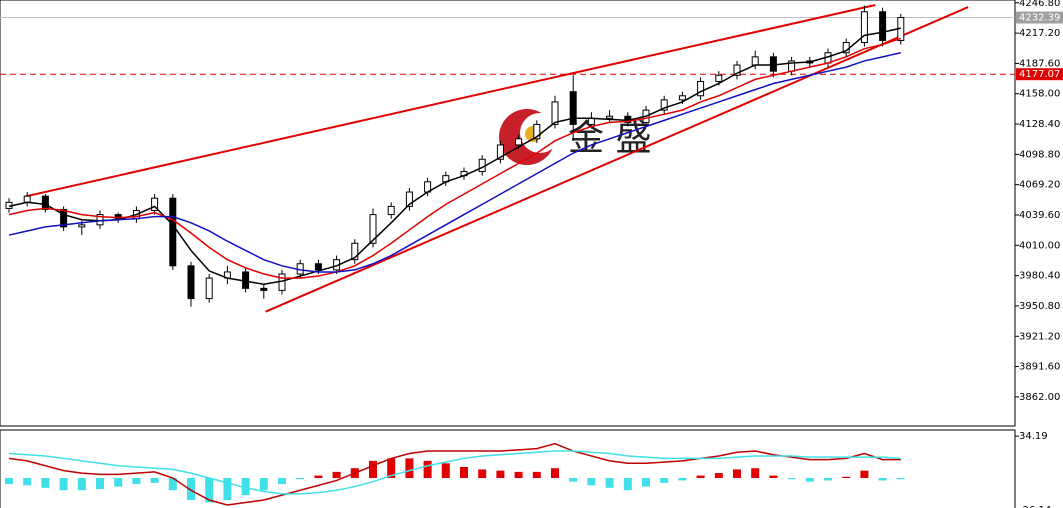 The image size is (1063, 508). I want to click on y-tick-label: 4217.20, so click(1039, 33).